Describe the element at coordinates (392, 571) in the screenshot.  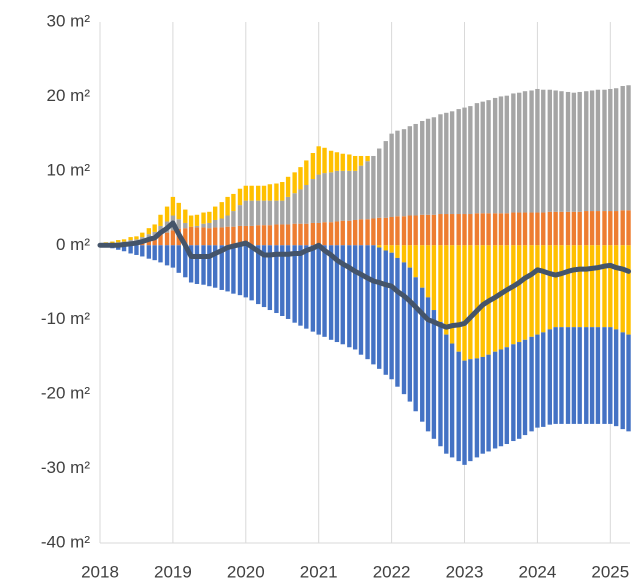
I see `x-tick-label: 2022` at that location.